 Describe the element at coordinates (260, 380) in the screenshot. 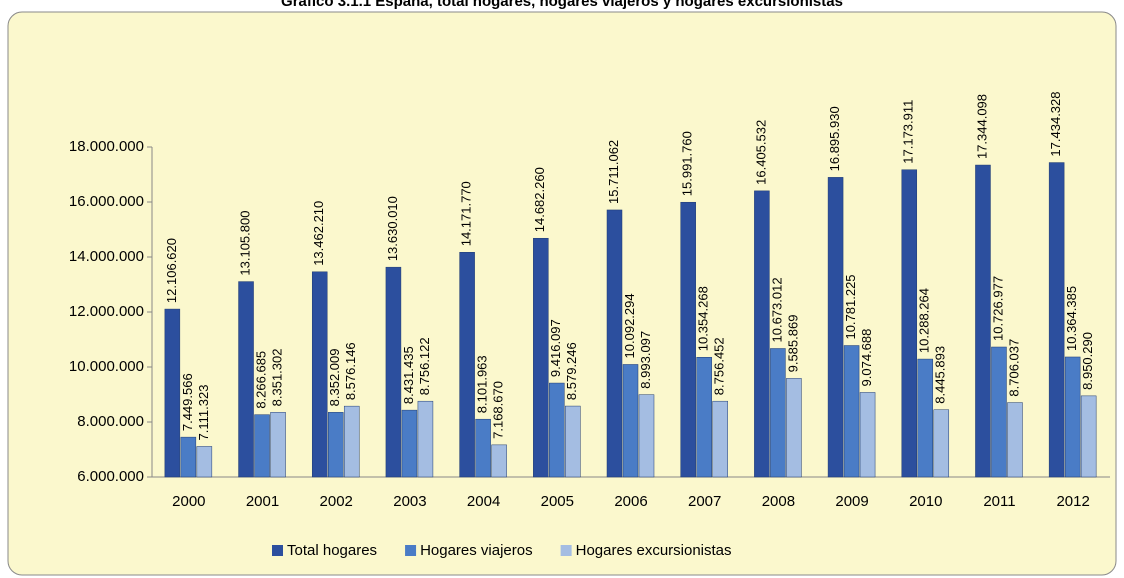

I see `value-label: 8.266.685` at that location.